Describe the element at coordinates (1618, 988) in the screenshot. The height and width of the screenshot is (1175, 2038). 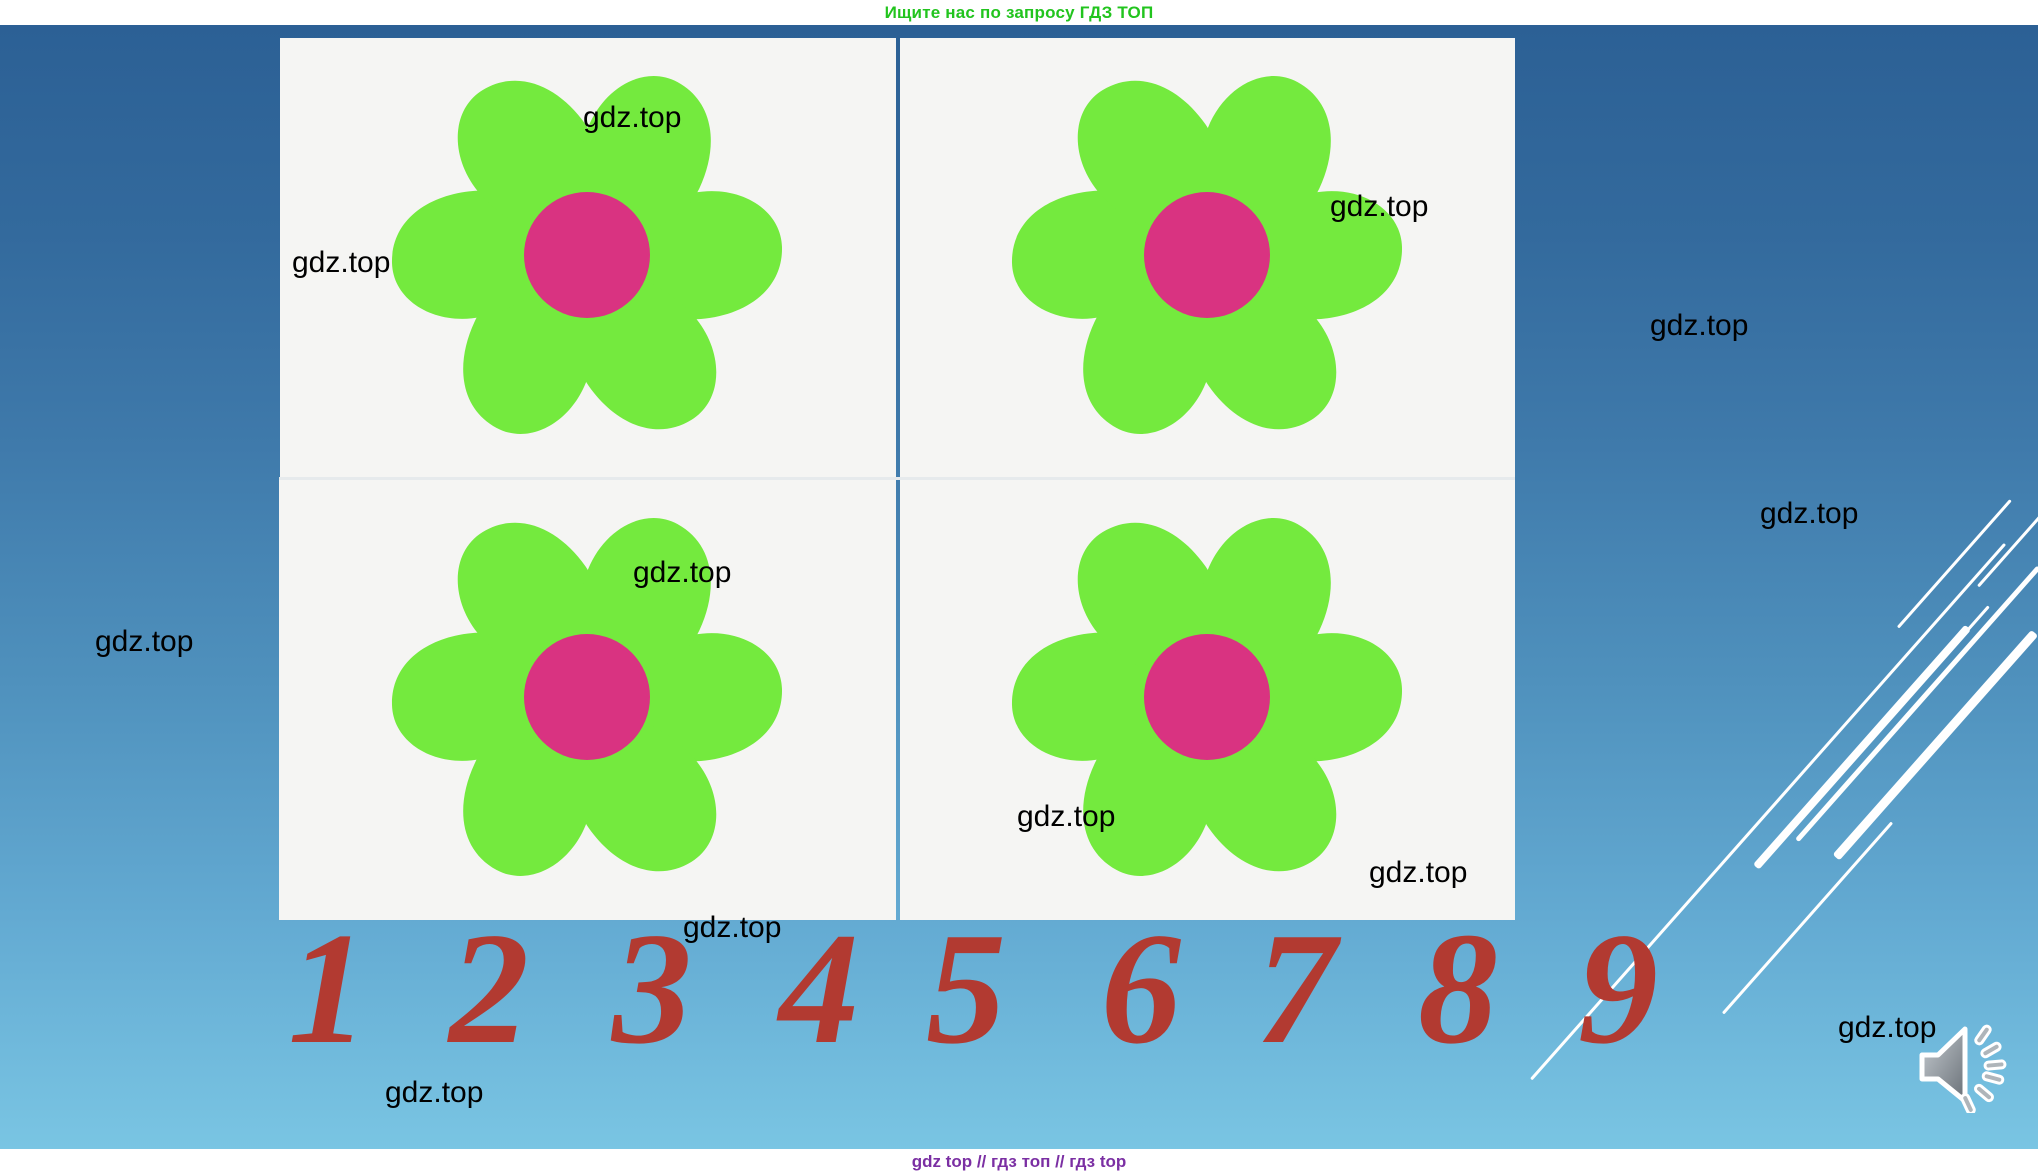
I see `red-number-9: 9` at that location.